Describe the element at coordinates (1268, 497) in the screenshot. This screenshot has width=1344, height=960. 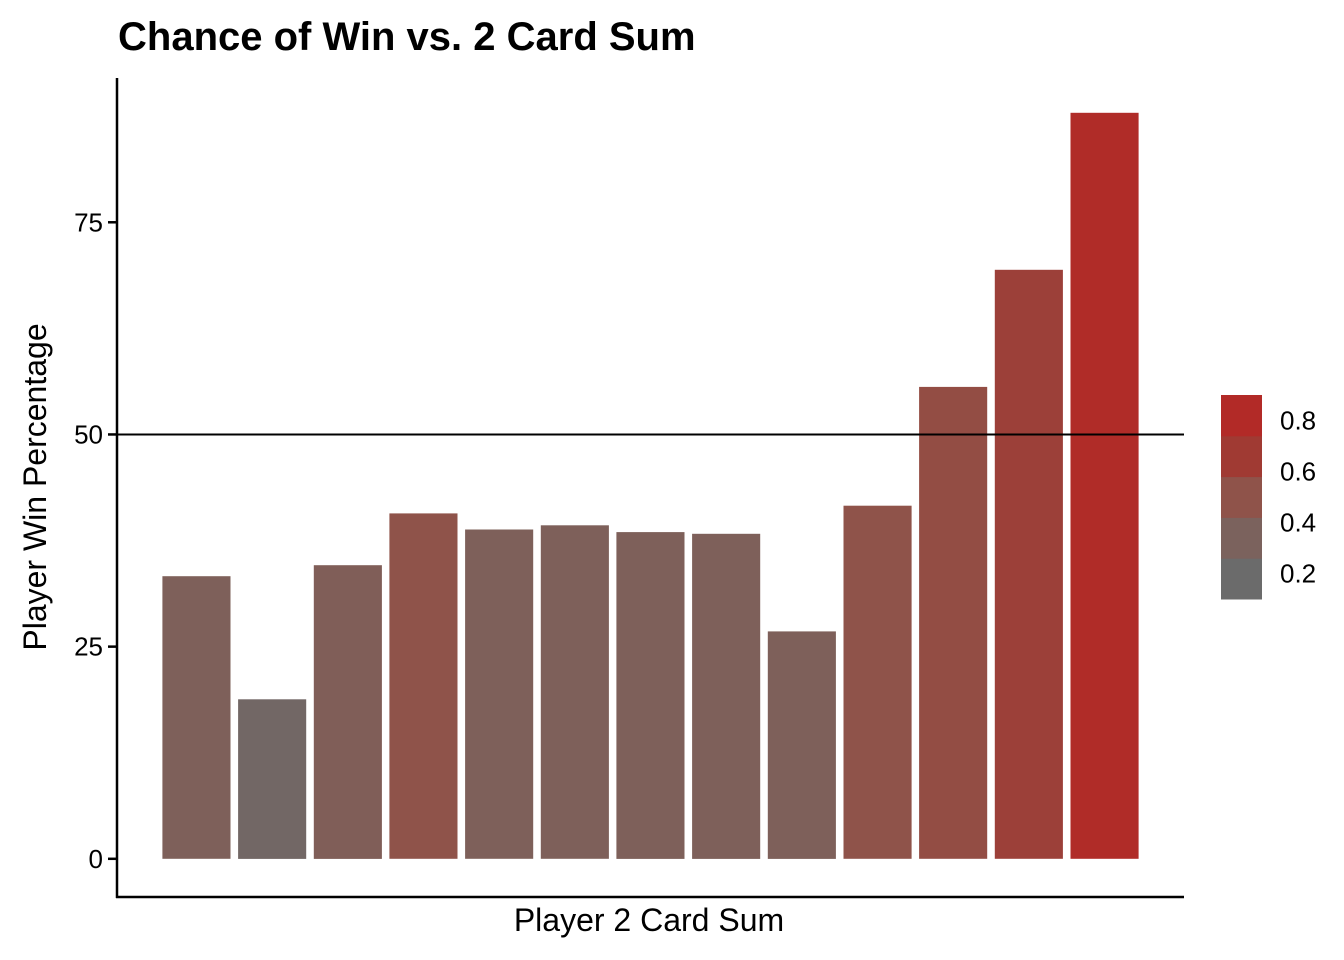
I see `legend: 0.2 0.4 0.6 0.8` at that location.